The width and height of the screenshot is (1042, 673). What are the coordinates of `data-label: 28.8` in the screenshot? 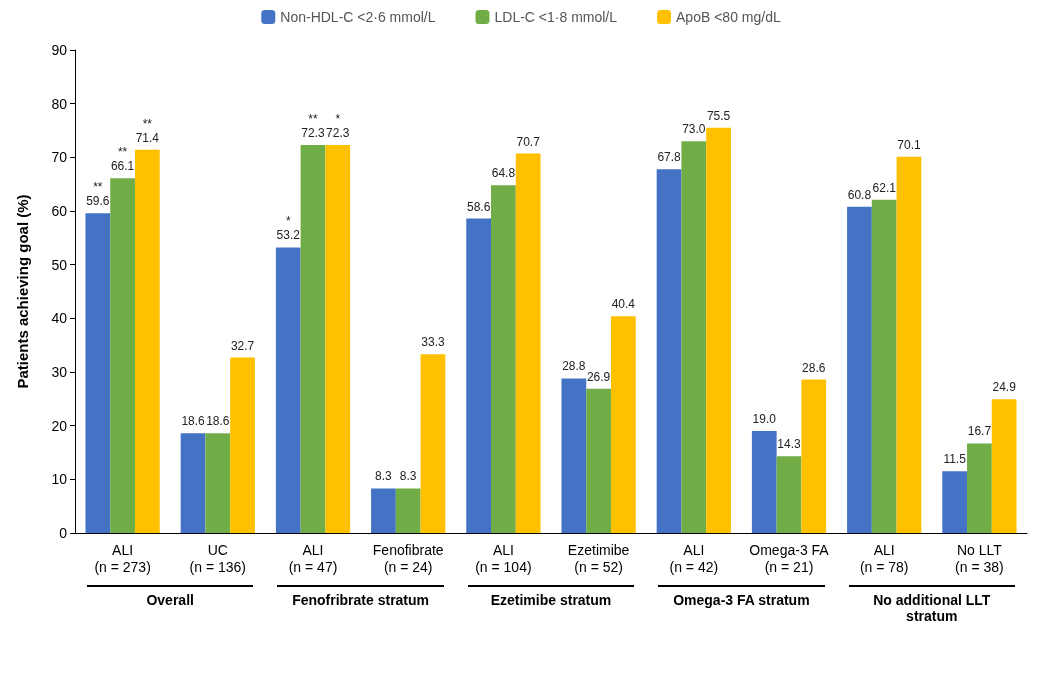 It's located at (574, 366).